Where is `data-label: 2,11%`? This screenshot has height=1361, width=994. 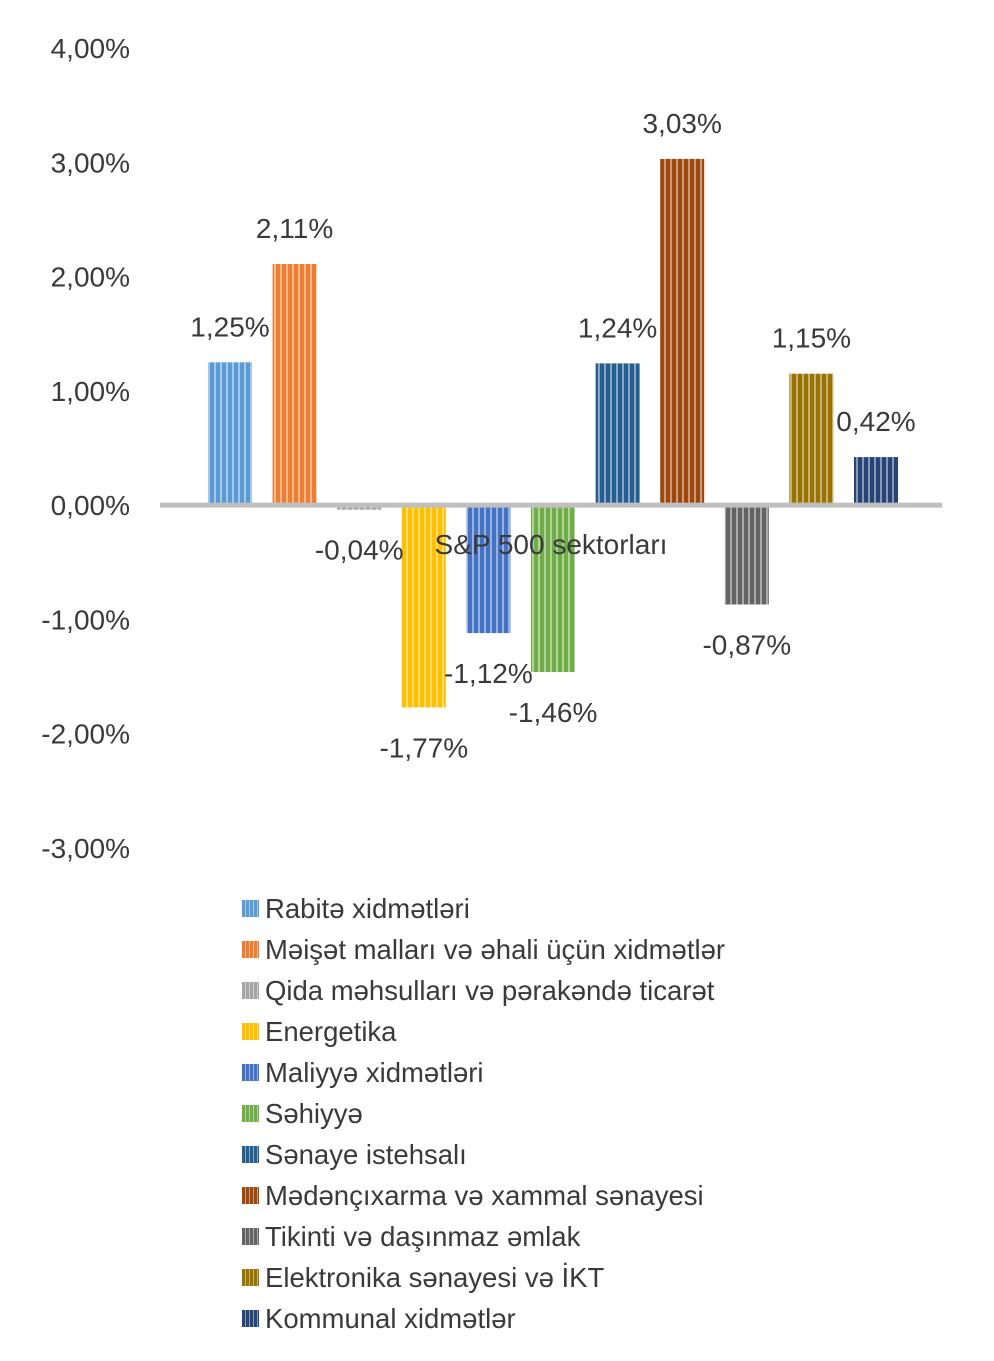
data-label: 2,11% is located at coordinates (294, 228).